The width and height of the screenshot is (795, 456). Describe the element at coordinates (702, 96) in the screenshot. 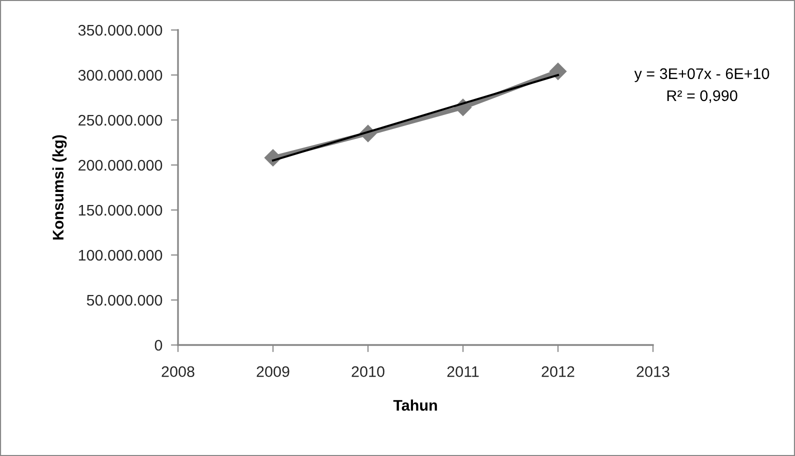

I see `text: R² = 0,990` at that location.